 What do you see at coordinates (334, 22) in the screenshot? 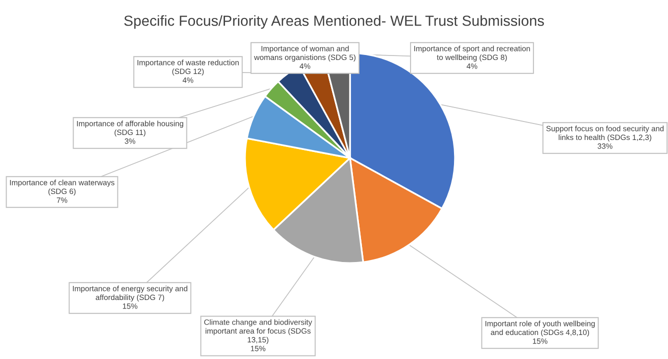
I see `chart-title: Specific Focus/Priority Areas Mentioned- WEL Trust Submissions` at bounding box center [334, 22].